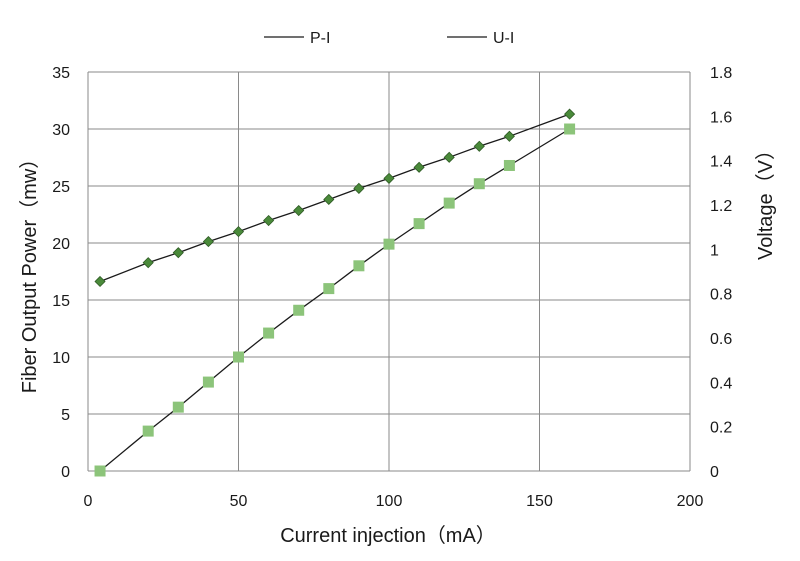 The width and height of the screenshot is (800, 561). I want to click on x-tick-label: 50, so click(239, 501).